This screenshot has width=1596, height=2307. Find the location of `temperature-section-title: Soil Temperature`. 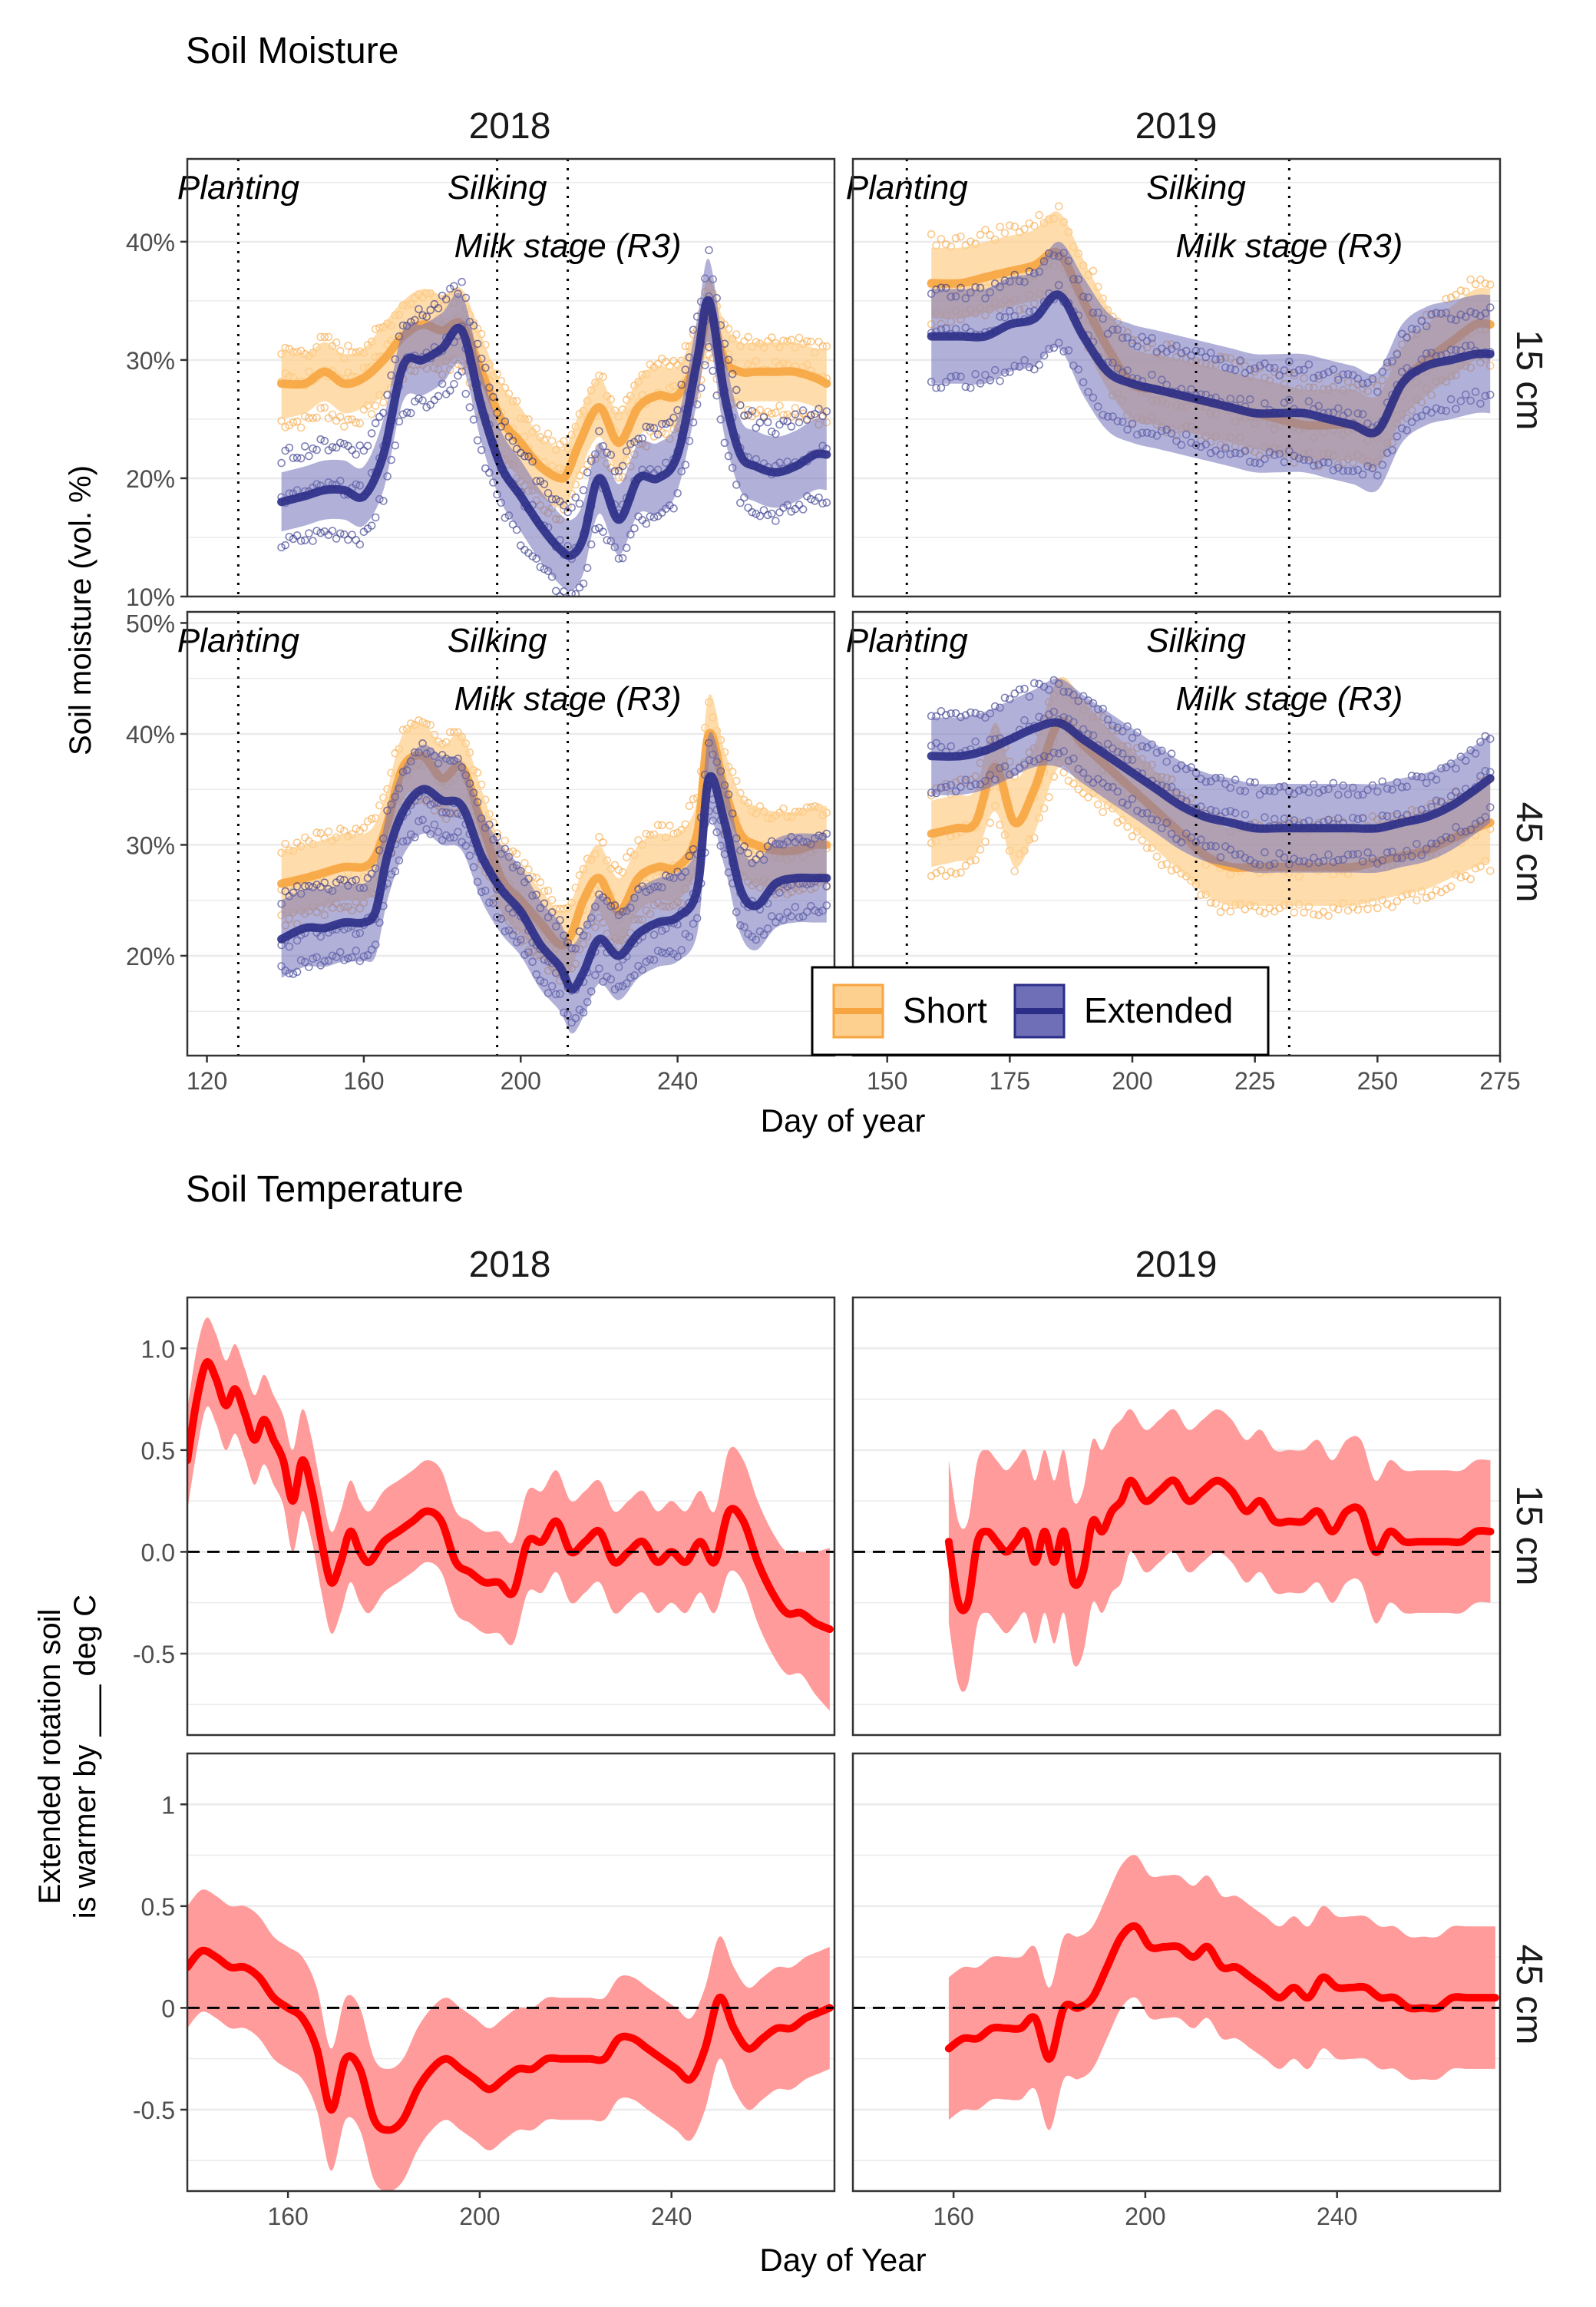

temperature-section-title: Soil Temperature is located at coordinates (325, 1189).